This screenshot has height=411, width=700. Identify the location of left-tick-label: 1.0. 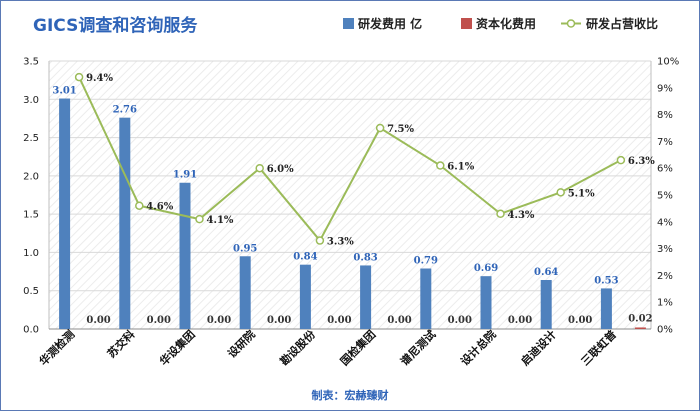
(31, 253).